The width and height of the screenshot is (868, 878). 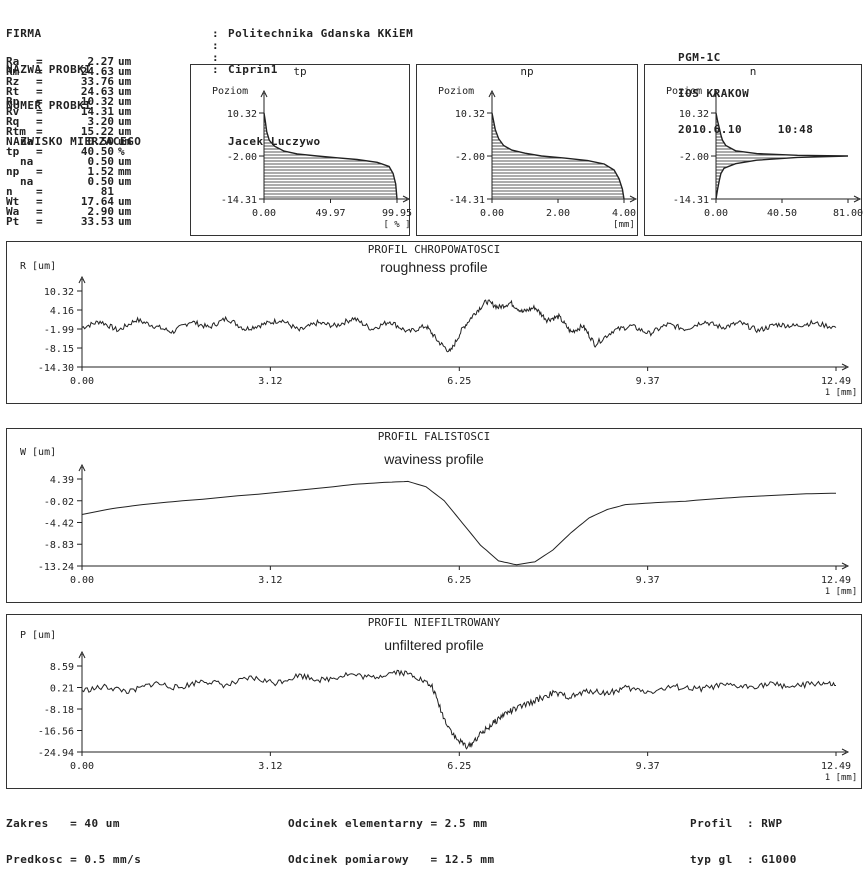 I want to click on parameter-name: Rv, so click(x=13, y=111).